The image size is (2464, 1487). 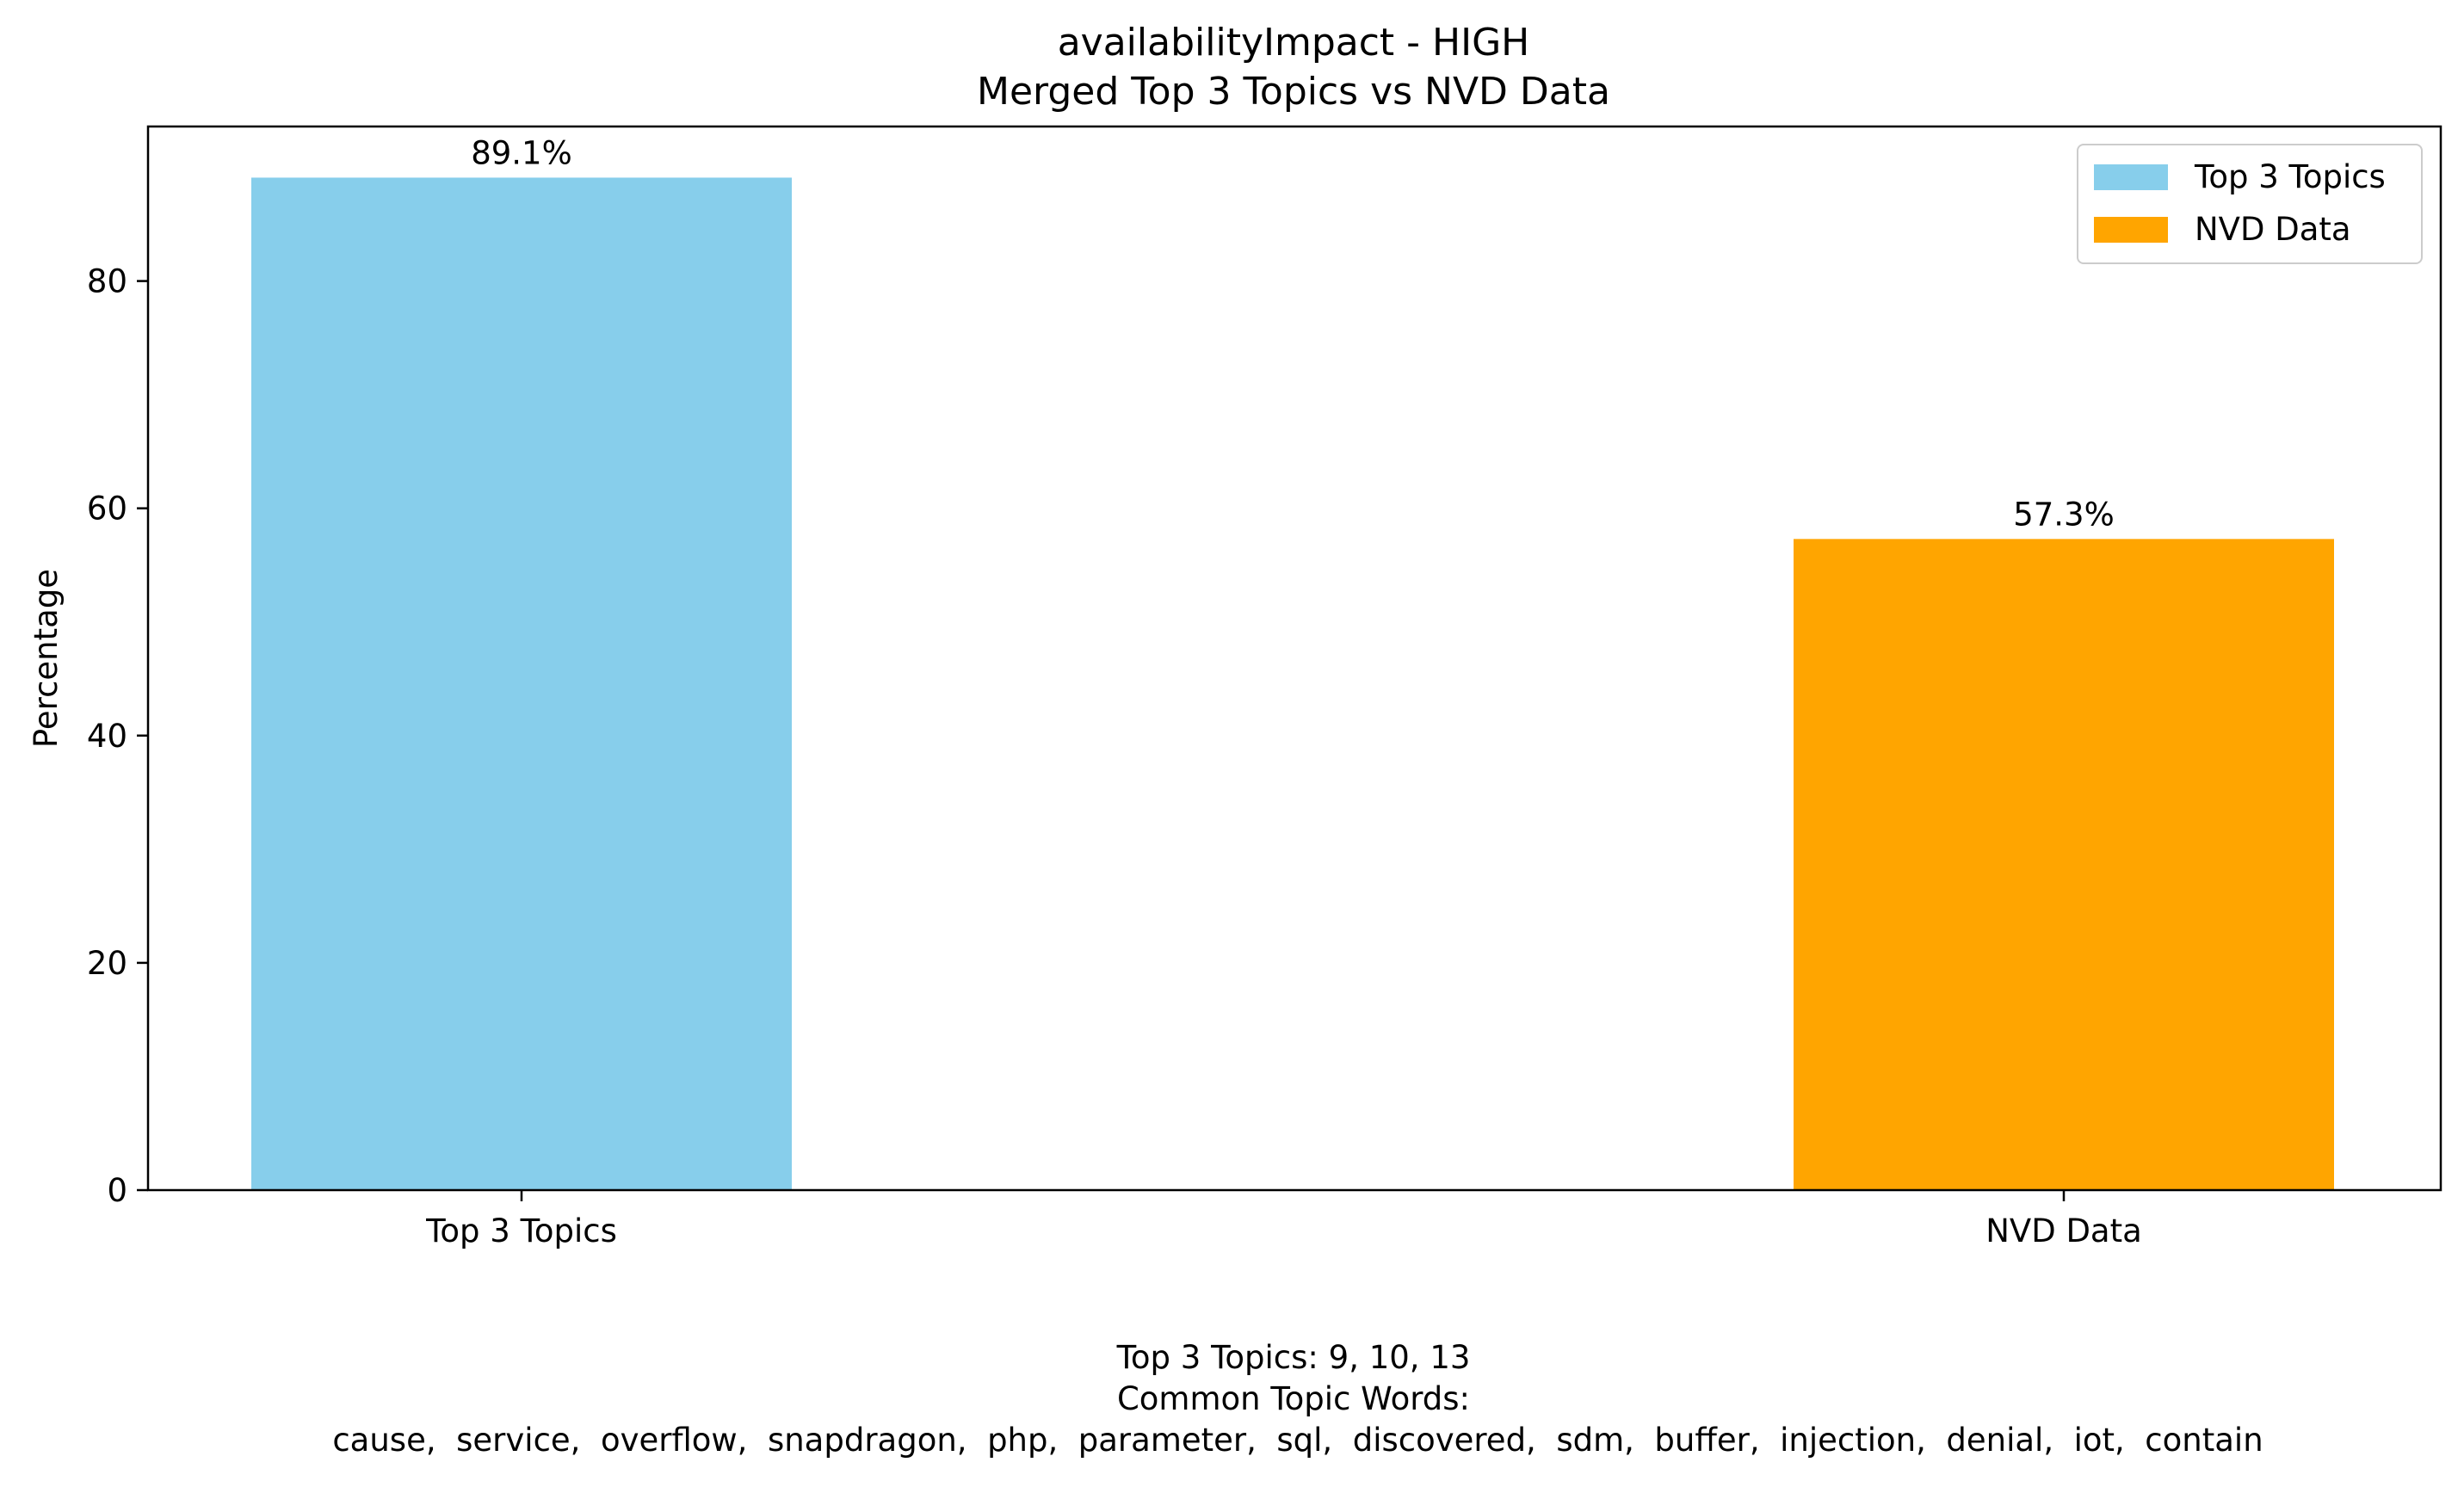 What do you see at coordinates (1293, 92) in the screenshot?
I see `chart-subtitle: Merged Top 3 Topics vs NVD Data` at bounding box center [1293, 92].